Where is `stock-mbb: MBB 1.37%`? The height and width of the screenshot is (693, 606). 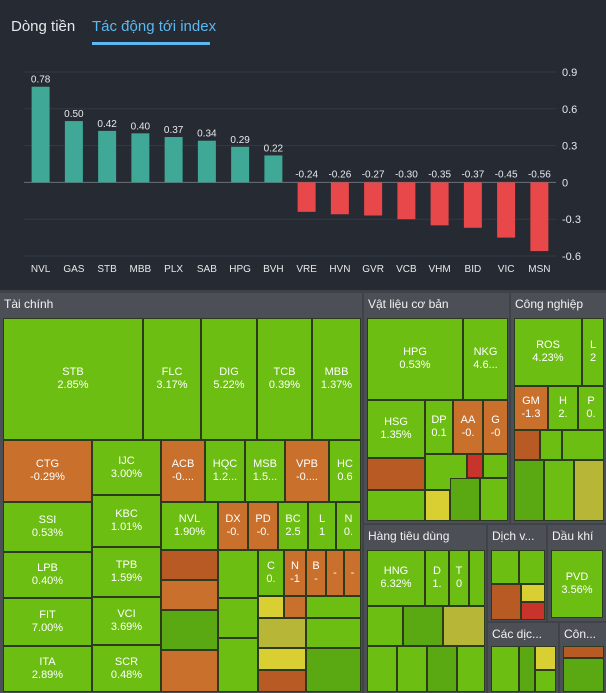 stock-mbb: MBB 1.37% is located at coordinates (336, 379).